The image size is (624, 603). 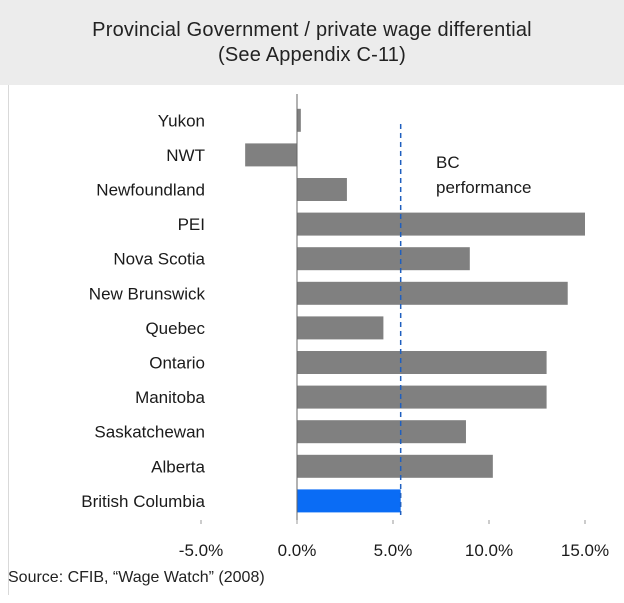 I want to click on x-tick-label: 5.0%, so click(x=393, y=550).